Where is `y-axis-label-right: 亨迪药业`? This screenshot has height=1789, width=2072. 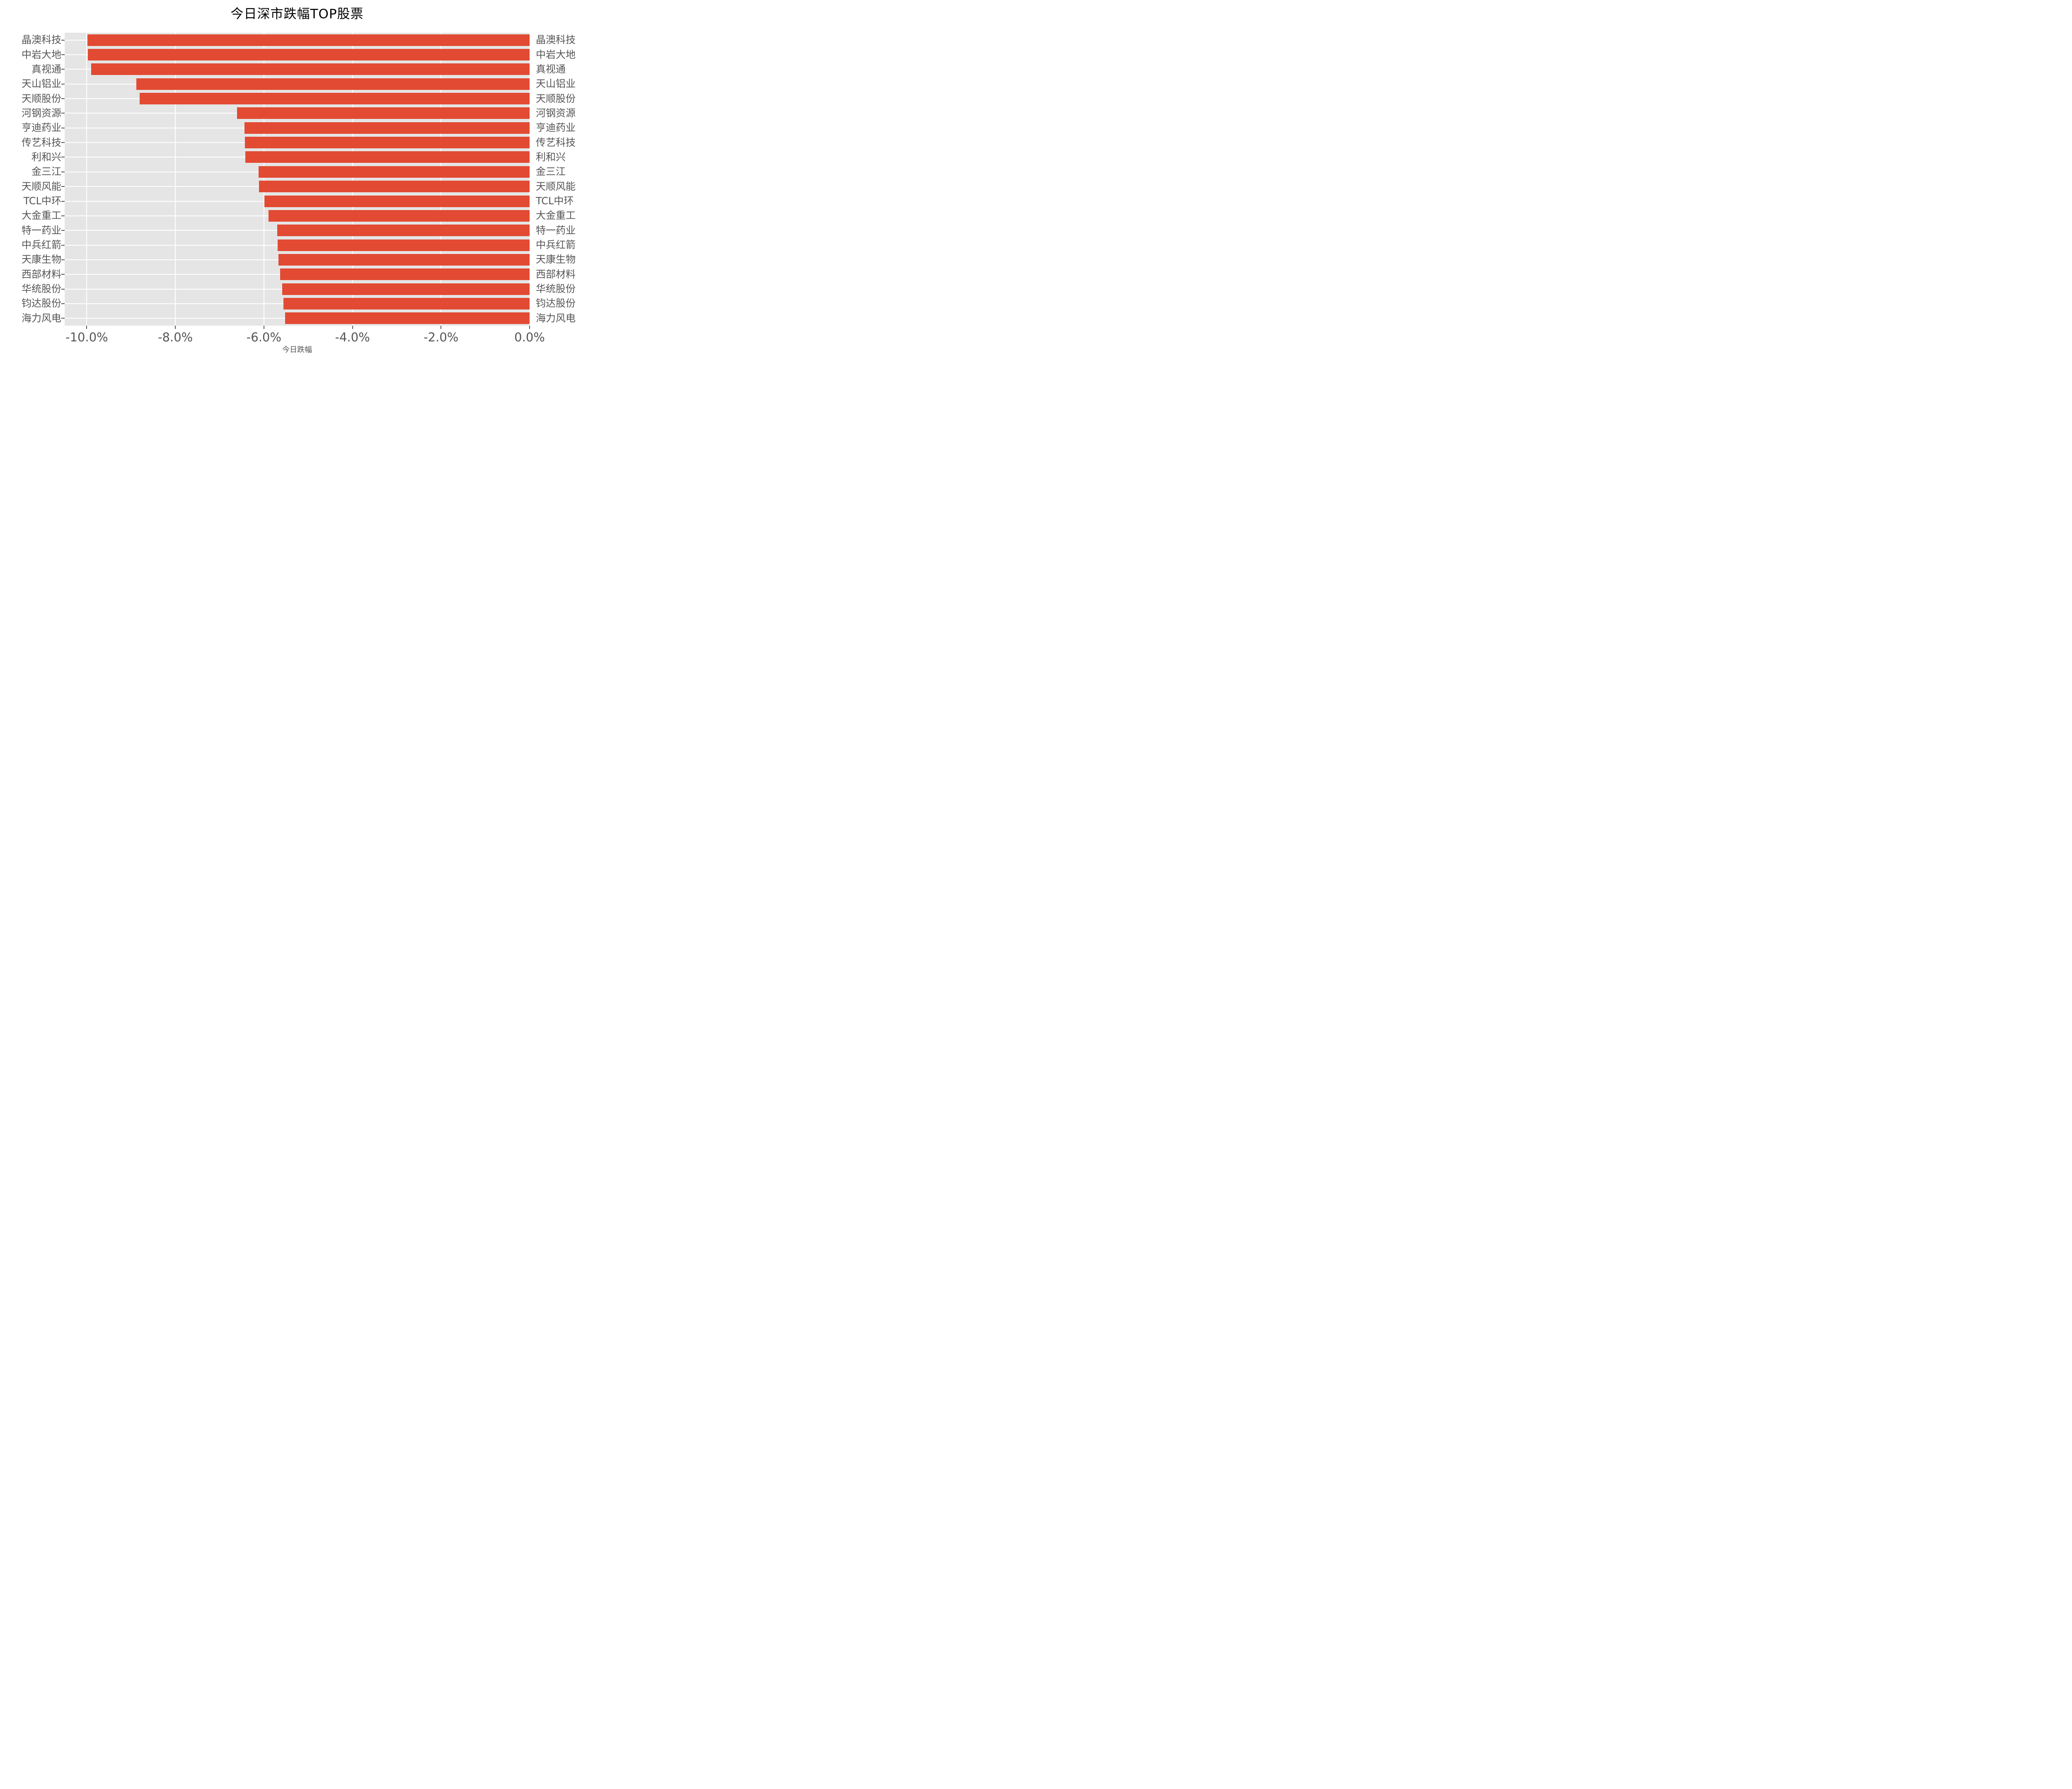
y-axis-label-right: 亨迪药业 is located at coordinates (556, 128).